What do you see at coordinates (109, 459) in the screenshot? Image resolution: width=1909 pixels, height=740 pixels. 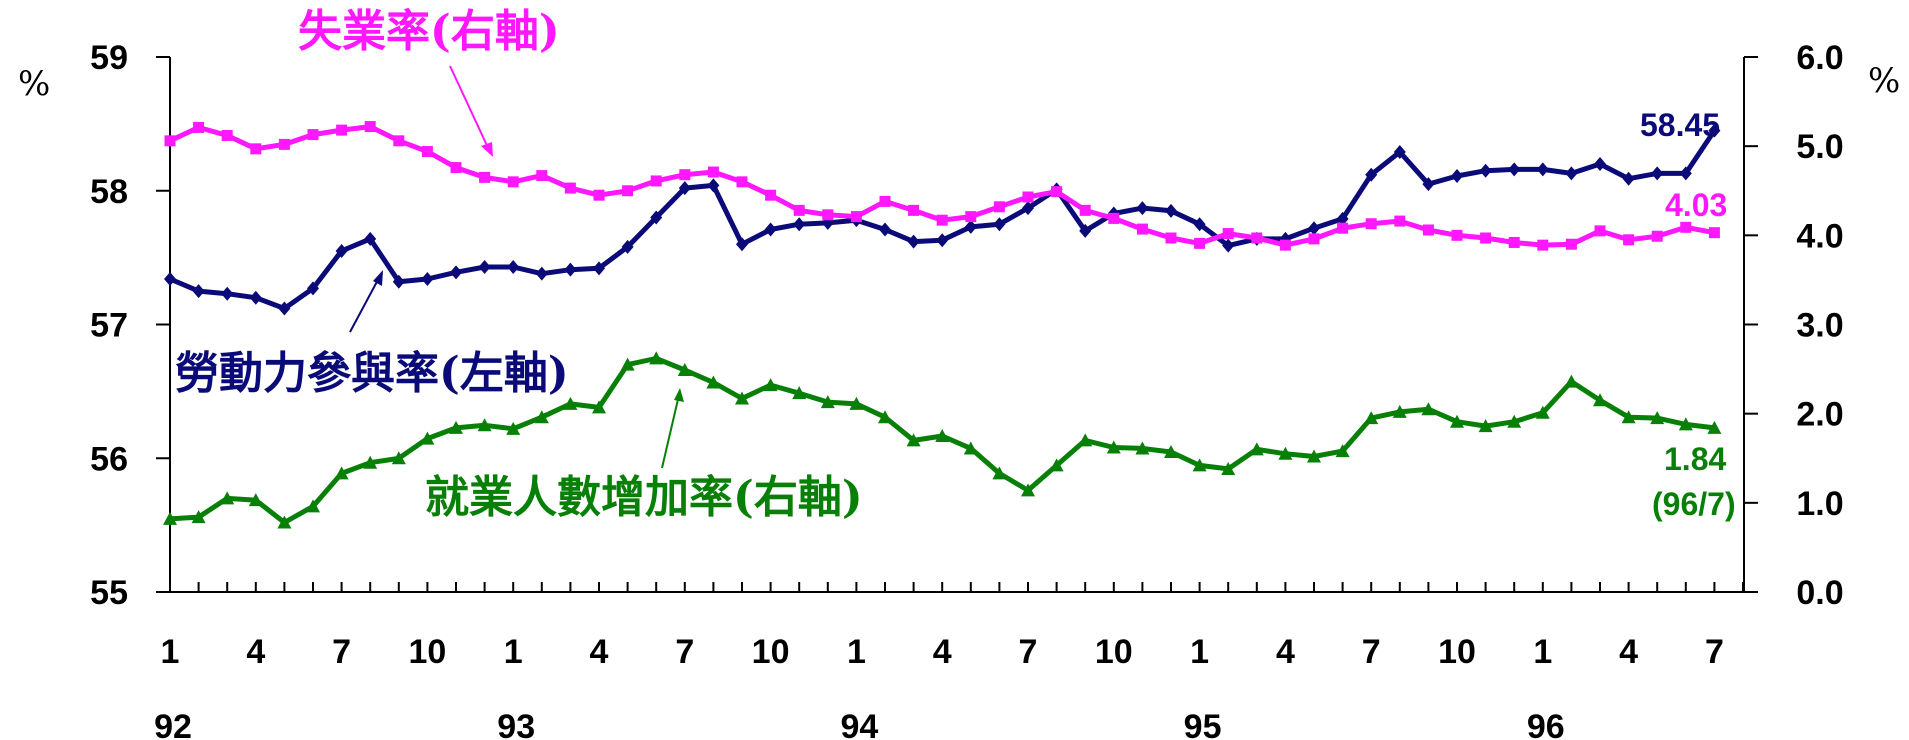 I see `left-axis-tick-label: 56` at bounding box center [109, 459].